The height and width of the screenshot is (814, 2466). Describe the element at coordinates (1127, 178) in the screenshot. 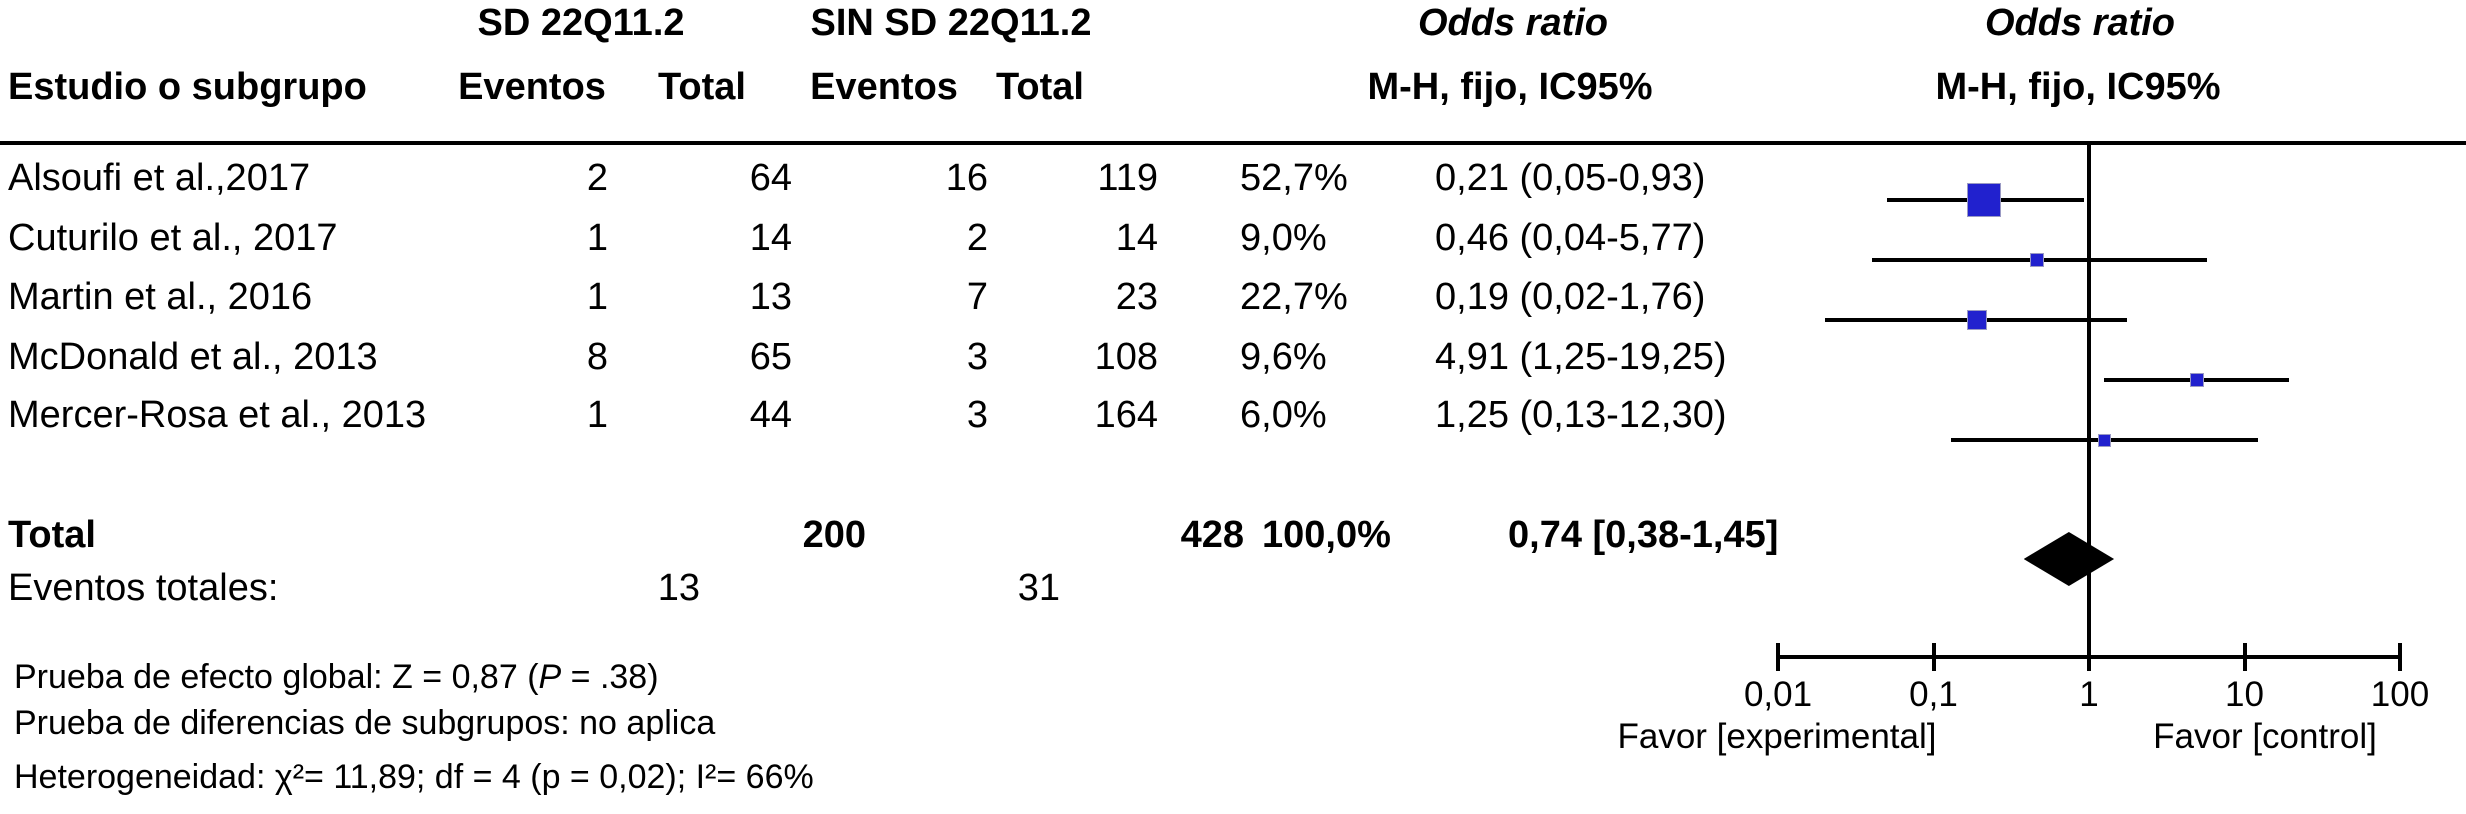

I see `study-total2: 119` at that location.